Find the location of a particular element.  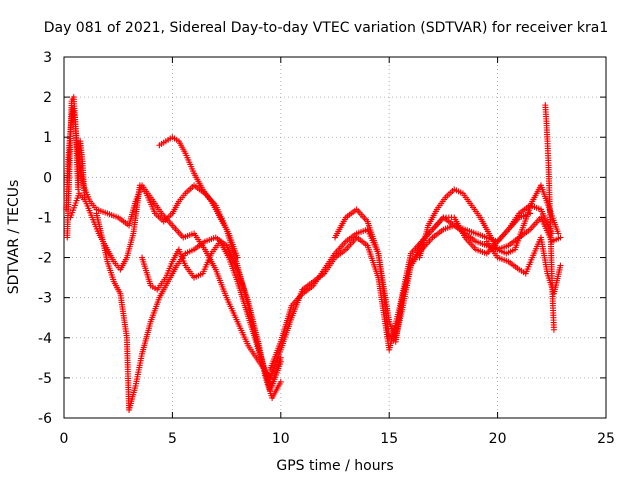

y-tick-label: -4 is located at coordinates (45, 339).